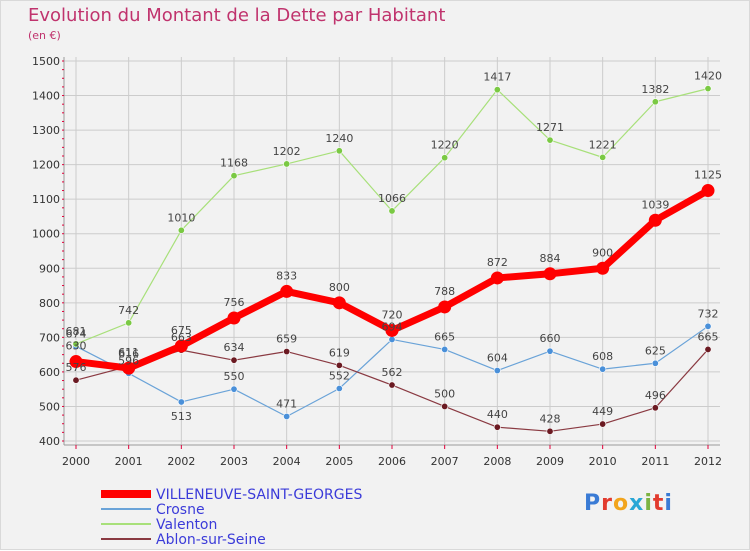 Image resolution: width=750 pixels, height=551 pixels. I want to click on data-label: 1382, so click(655, 89).